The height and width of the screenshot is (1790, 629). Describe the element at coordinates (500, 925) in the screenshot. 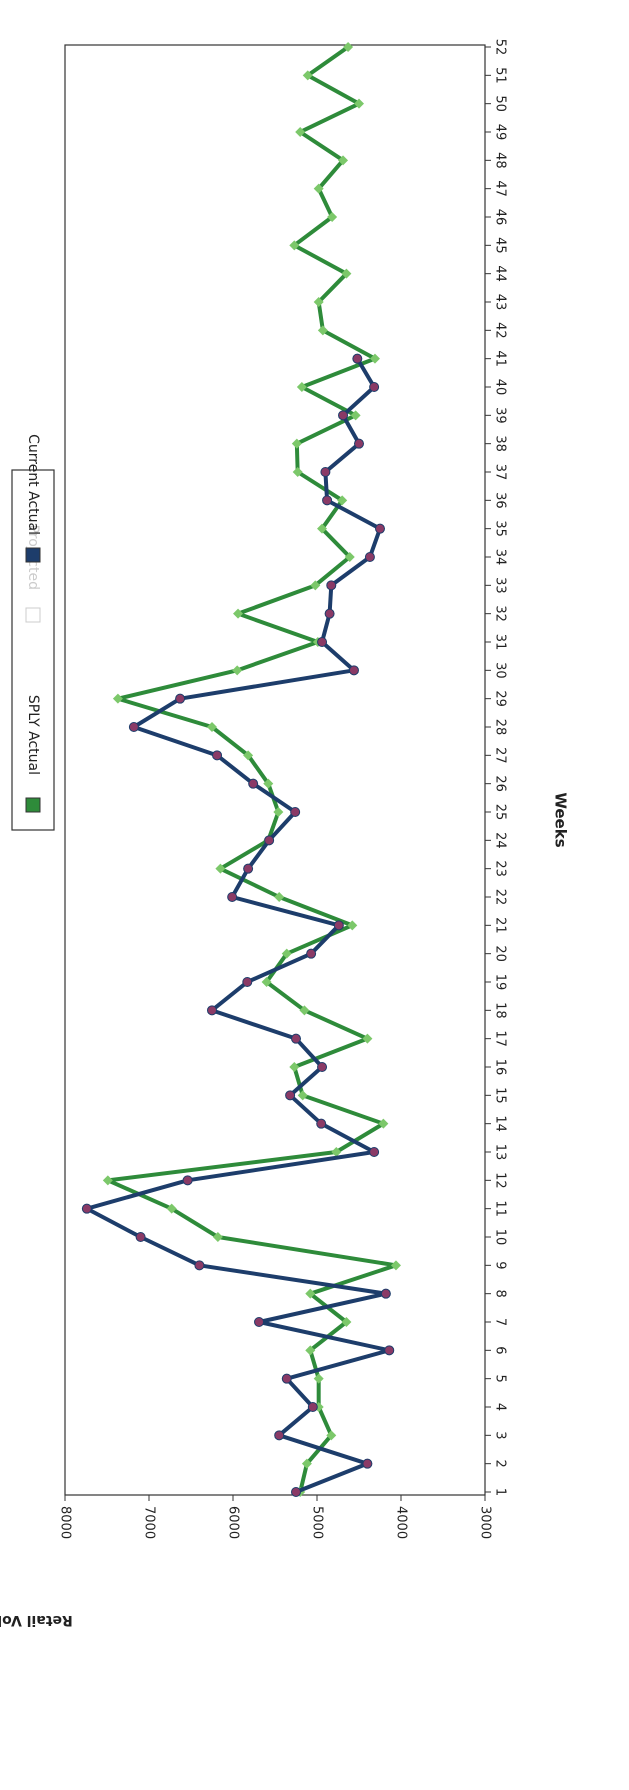

I see `x-tick-label: 21` at that location.